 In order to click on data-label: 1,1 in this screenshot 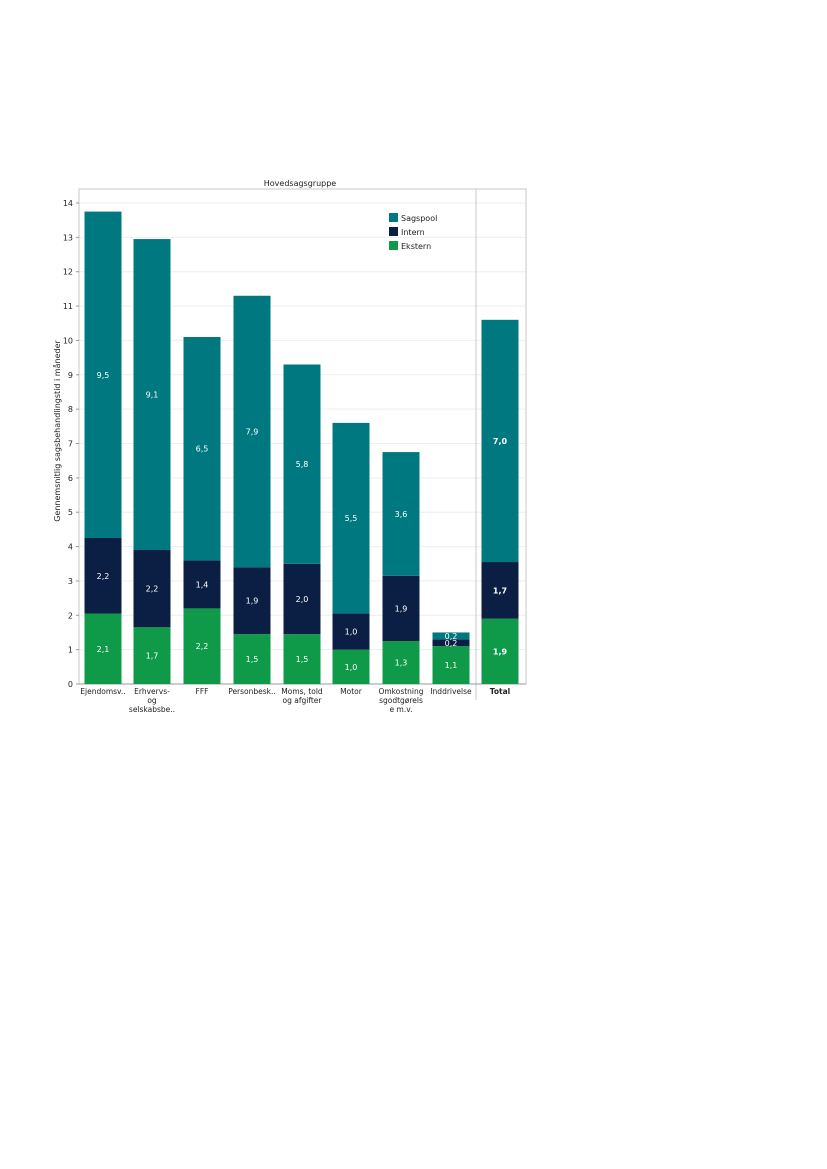, I will do `click(451, 665)`.